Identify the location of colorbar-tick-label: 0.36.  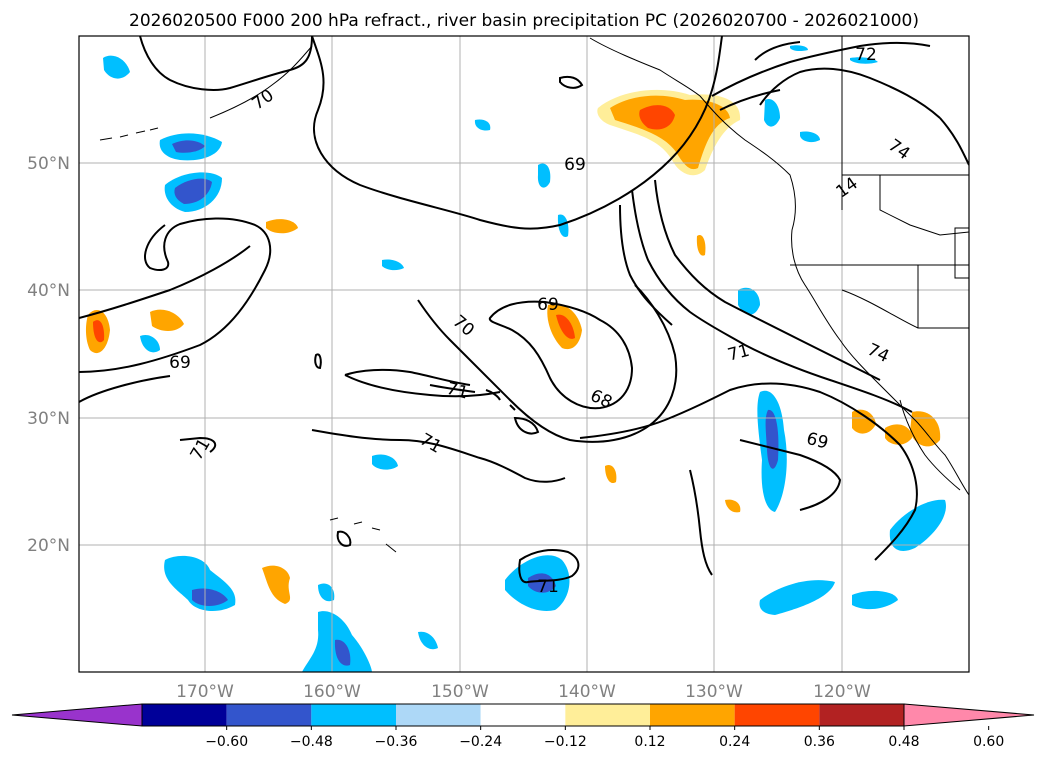
(819, 742).